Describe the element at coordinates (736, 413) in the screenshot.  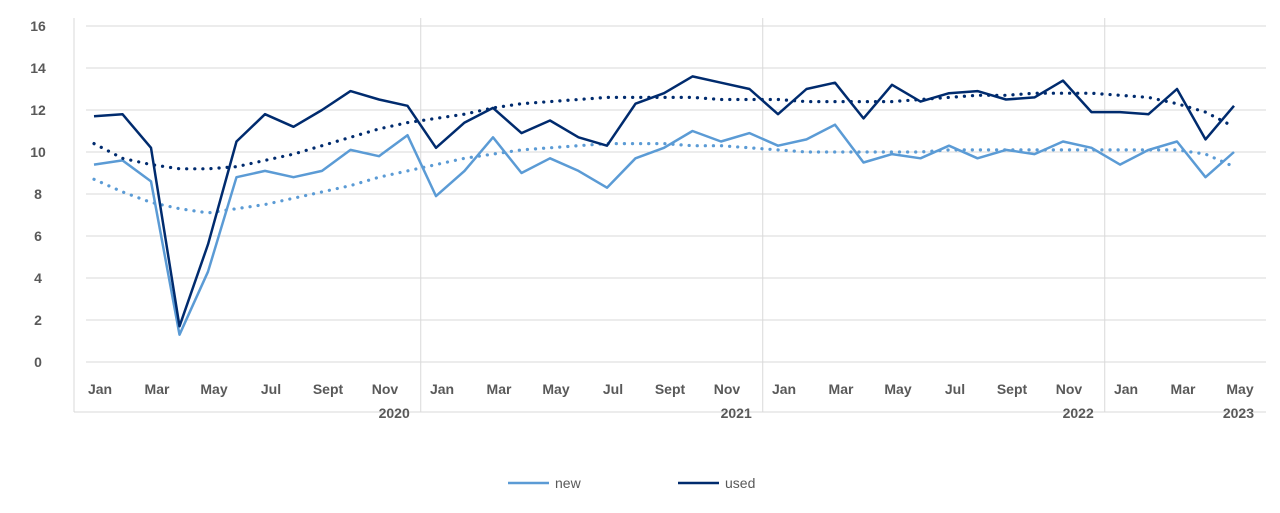
I see `year-label: 2021` at that location.